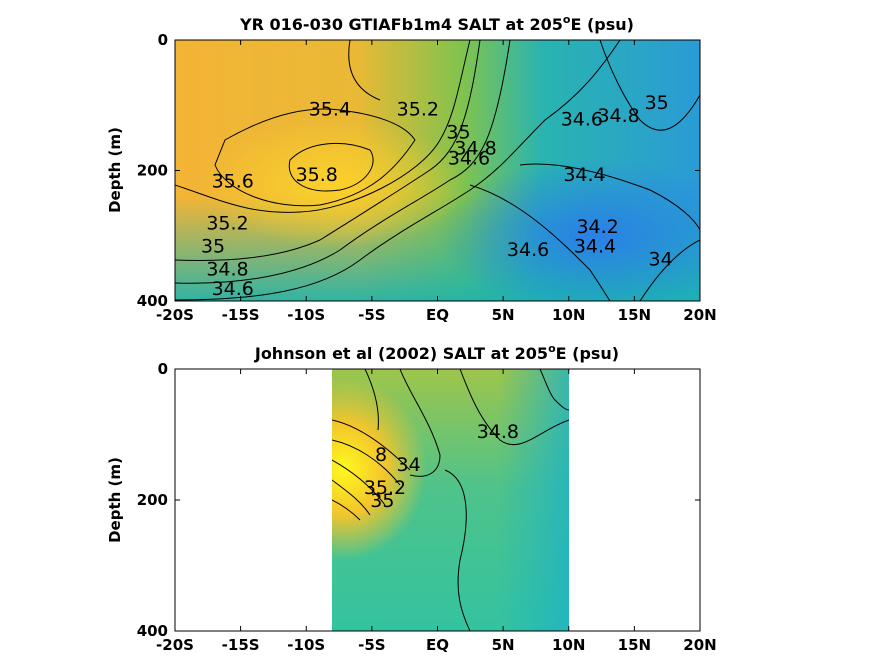 The image size is (875, 656). I want to click on contour-lines, so click(450, 500).